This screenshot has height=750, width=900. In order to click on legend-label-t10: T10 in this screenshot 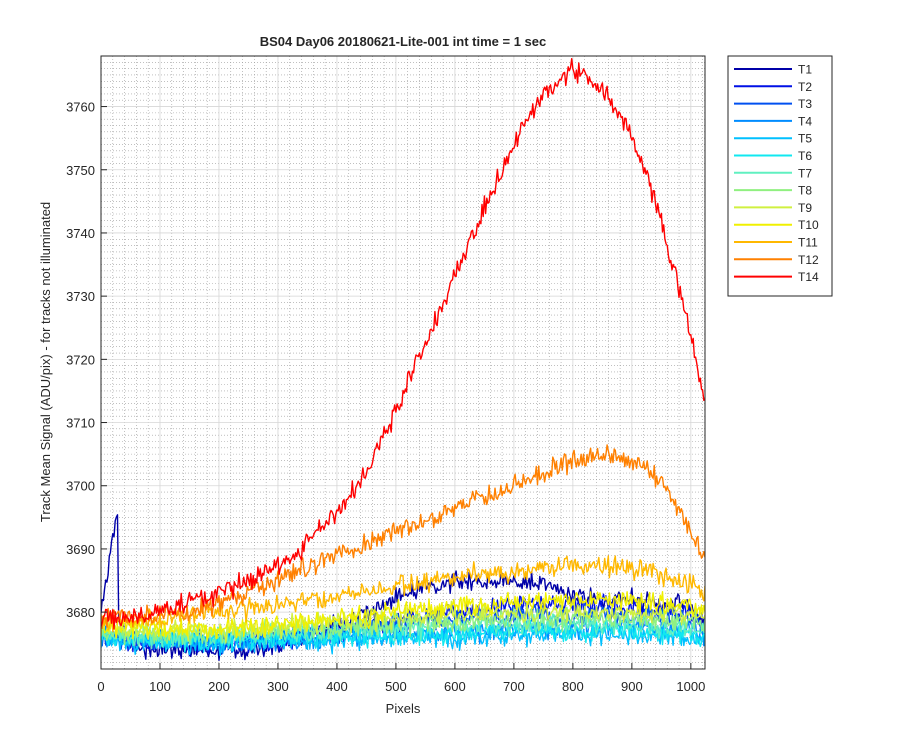, I will do `click(808, 225)`.